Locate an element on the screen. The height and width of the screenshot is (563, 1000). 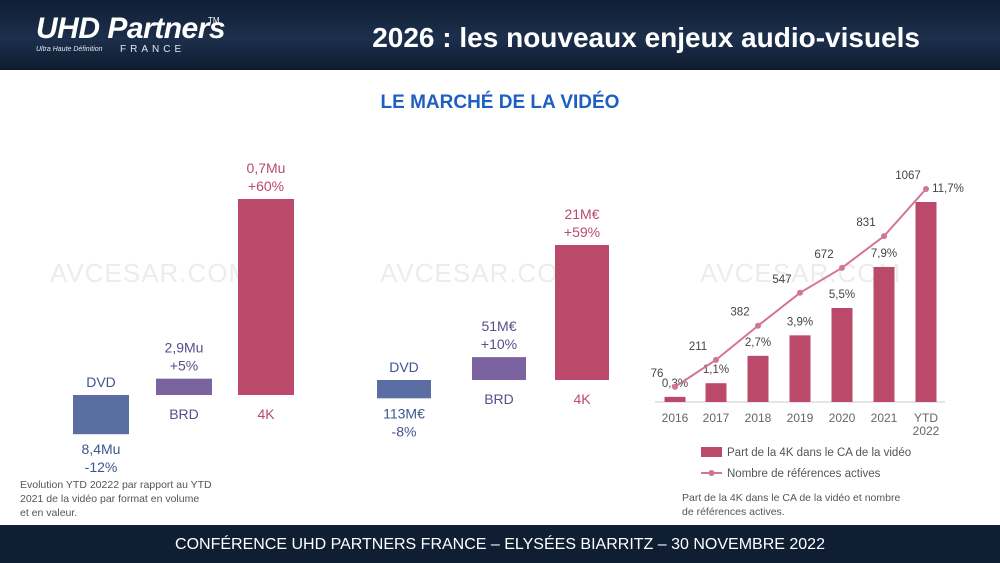
legend-line-label: Nombre de références actives is located at coordinates (804, 474).